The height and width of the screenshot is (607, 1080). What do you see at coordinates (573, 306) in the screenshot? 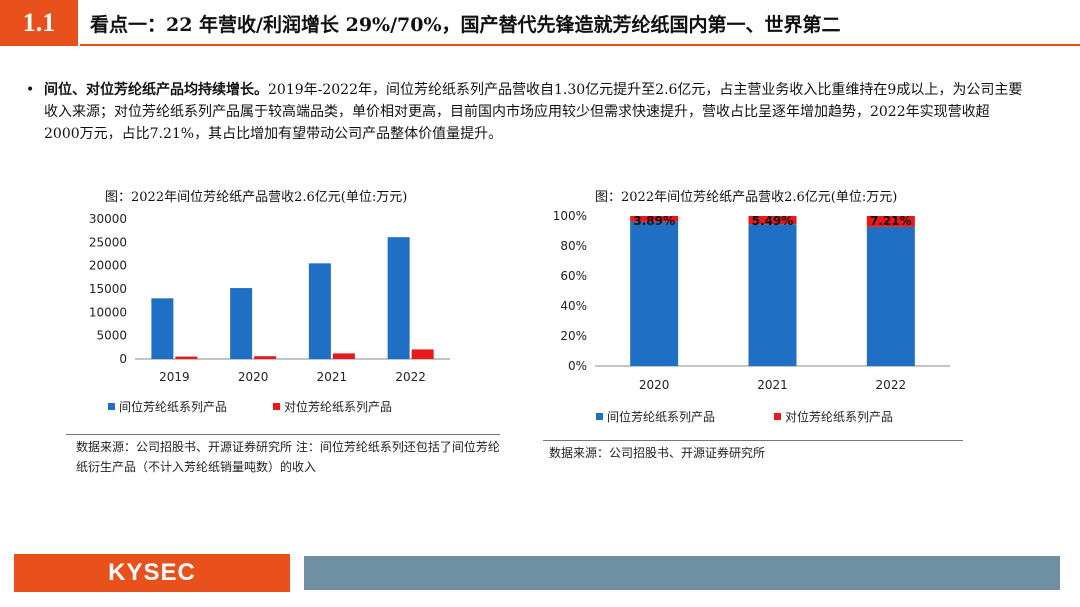
I see `y-tick-label: 40%` at bounding box center [573, 306].